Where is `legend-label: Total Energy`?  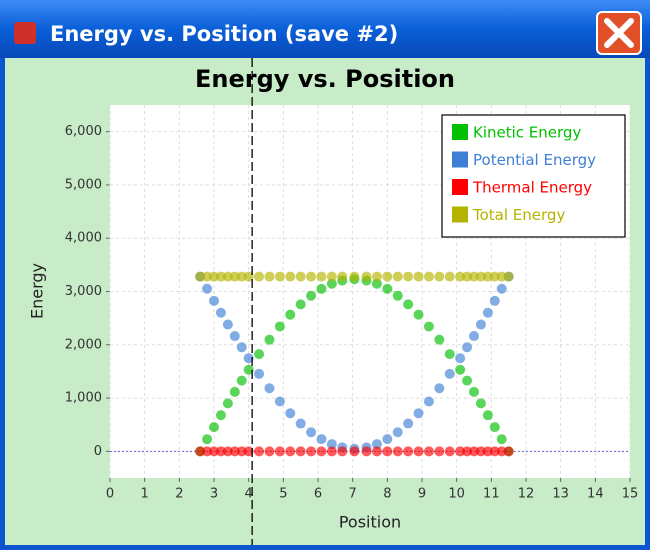 legend-label: Total Energy is located at coordinates (518, 215).